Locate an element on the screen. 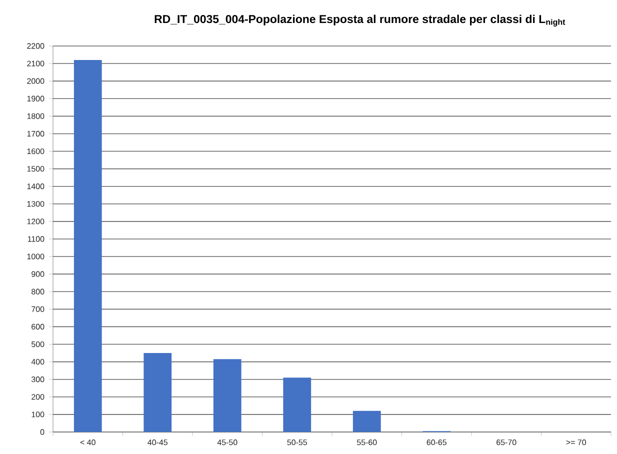 The image size is (617, 454). chart-title: RD_IT_0035_004-Popolazione Esposta al rumore stradale per classi di L$_{night}$ is located at coordinates (360, 20).